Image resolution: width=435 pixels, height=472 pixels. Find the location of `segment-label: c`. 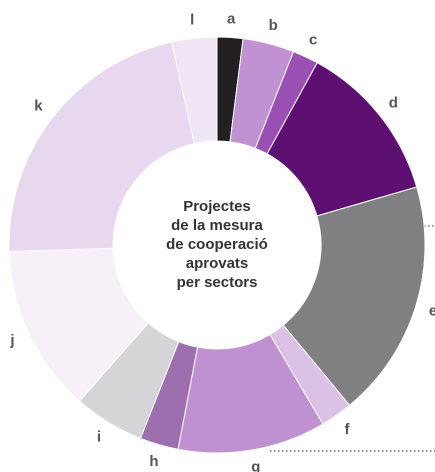

segment-label: c is located at coordinates (313, 39).